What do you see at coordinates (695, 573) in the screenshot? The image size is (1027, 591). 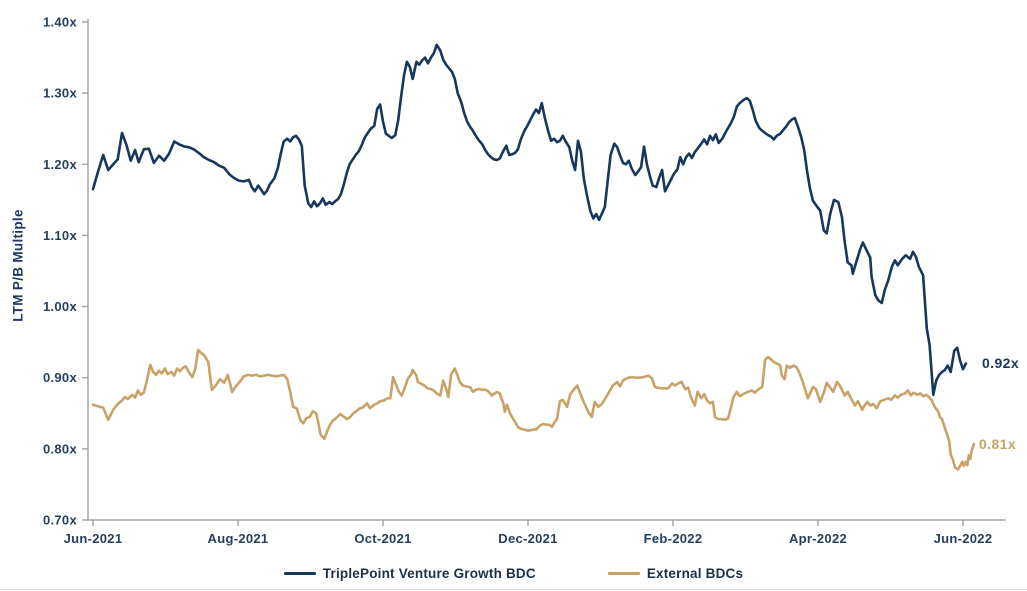 I see `legend-label: External BDCs` at bounding box center [695, 573].